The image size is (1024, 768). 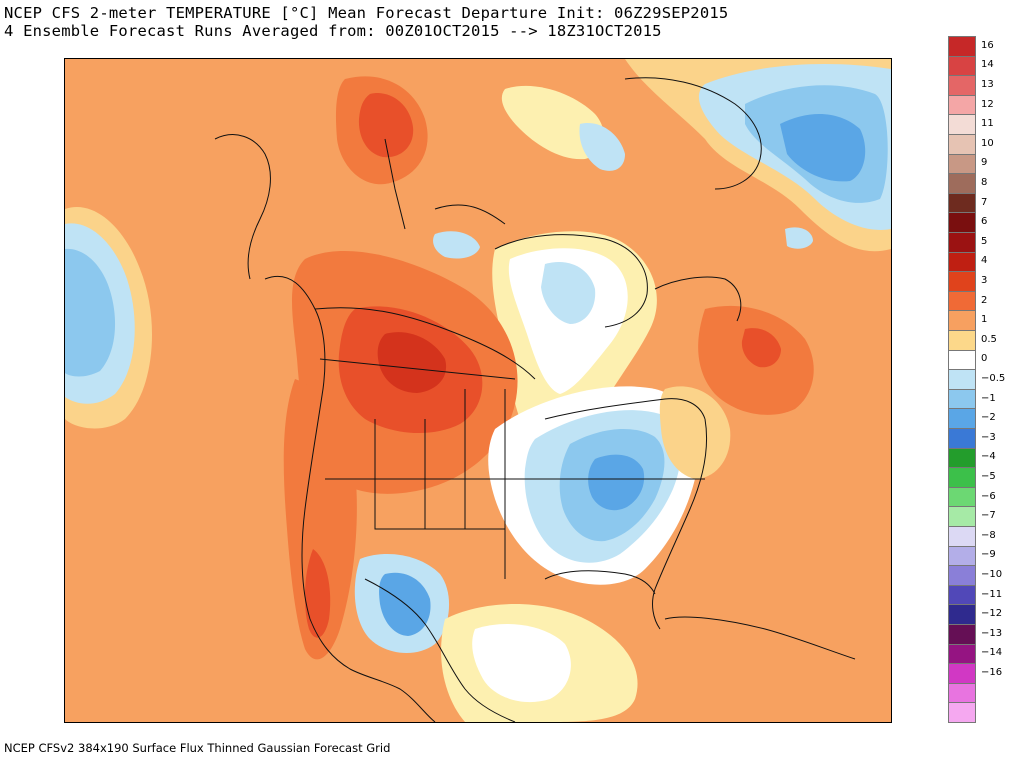 I want to click on legend-label: 6, so click(x=984, y=222).